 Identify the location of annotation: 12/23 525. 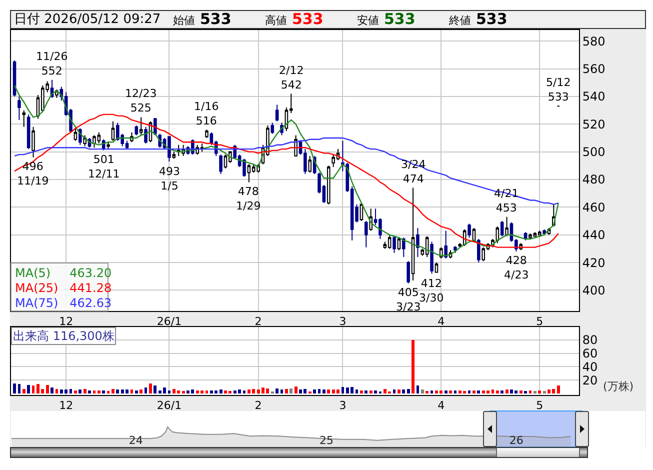
(141, 100).